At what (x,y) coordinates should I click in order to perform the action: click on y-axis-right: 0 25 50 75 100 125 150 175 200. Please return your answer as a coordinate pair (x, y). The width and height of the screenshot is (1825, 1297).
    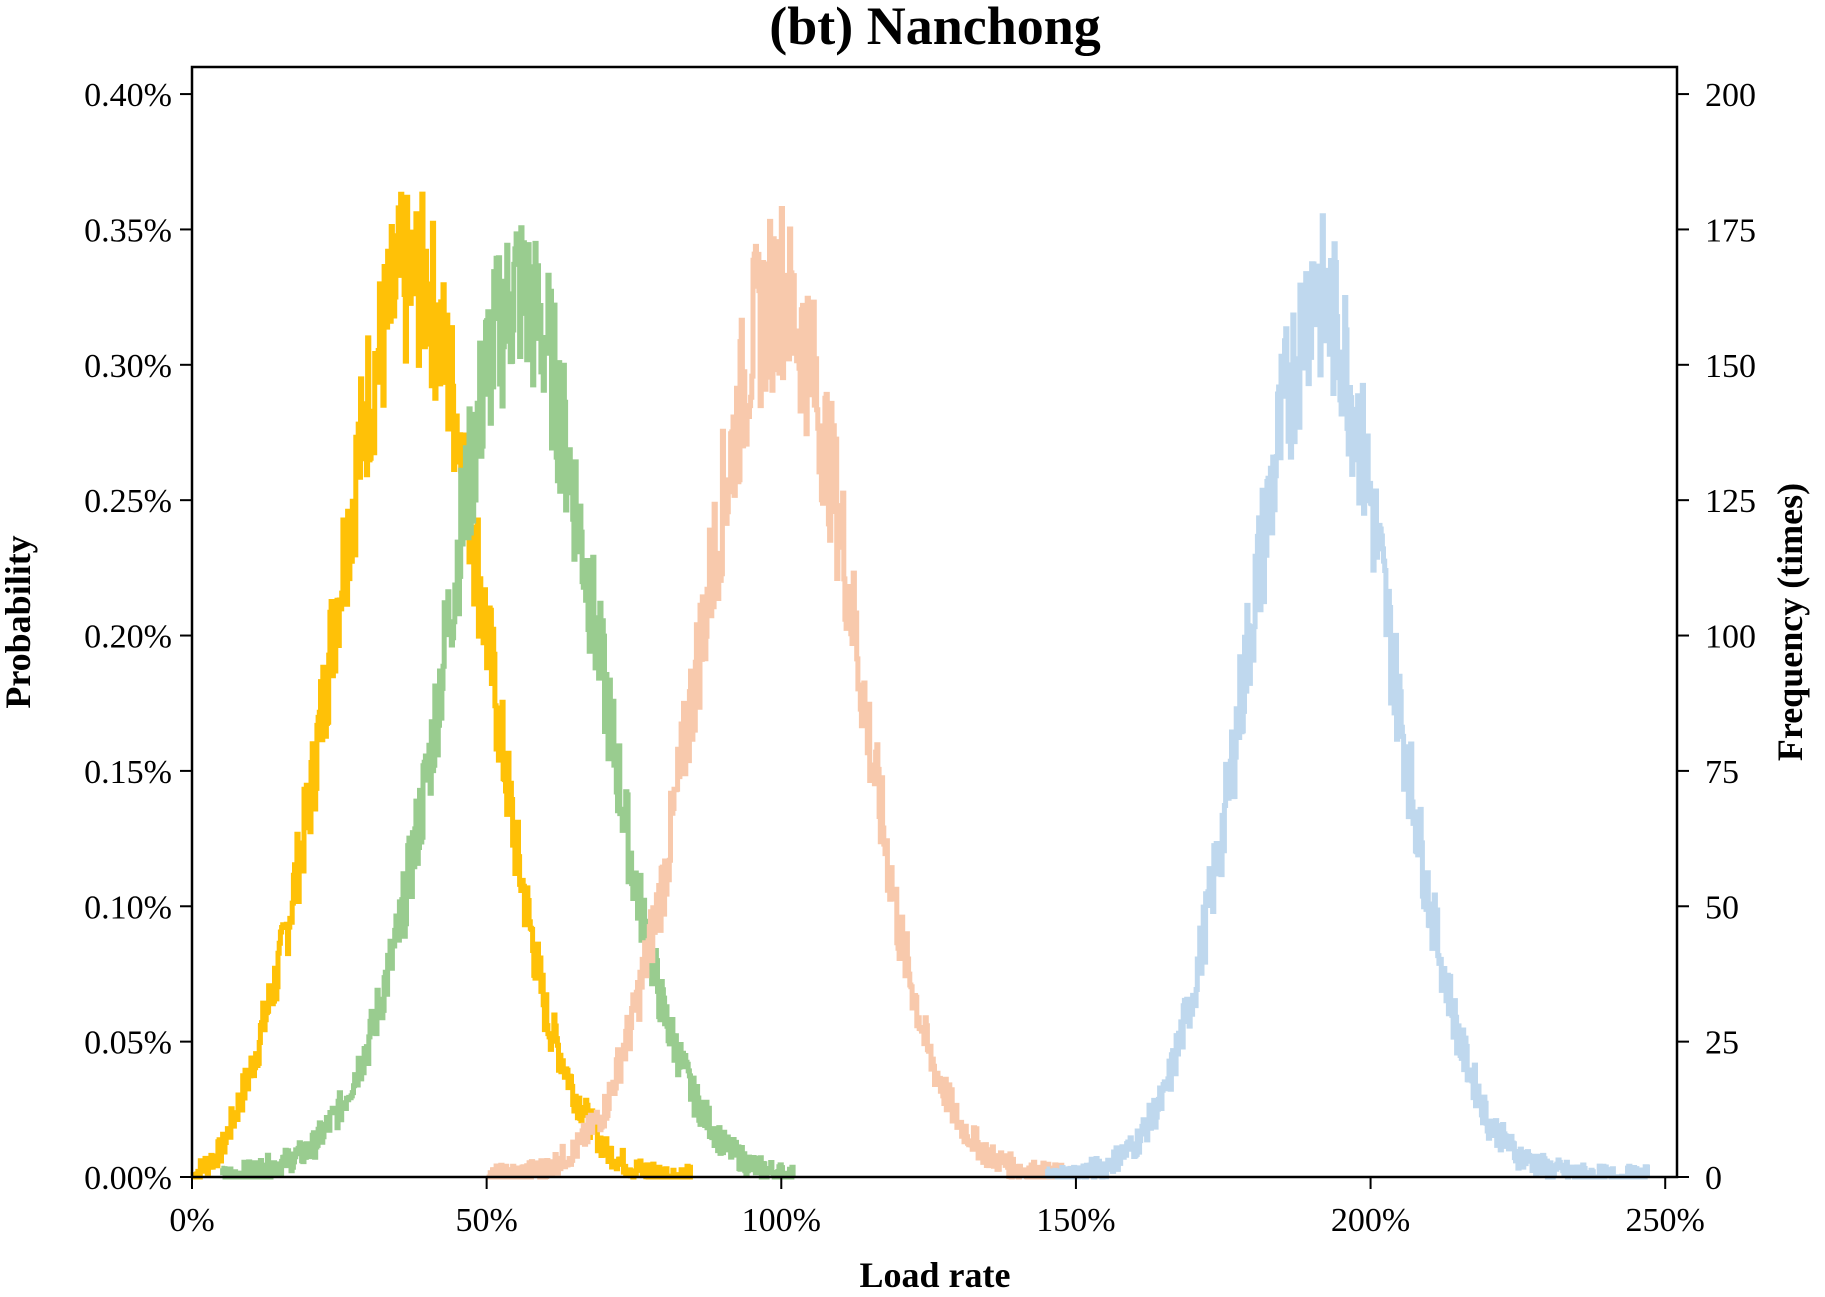
    Looking at the image, I should click on (1716, 637).